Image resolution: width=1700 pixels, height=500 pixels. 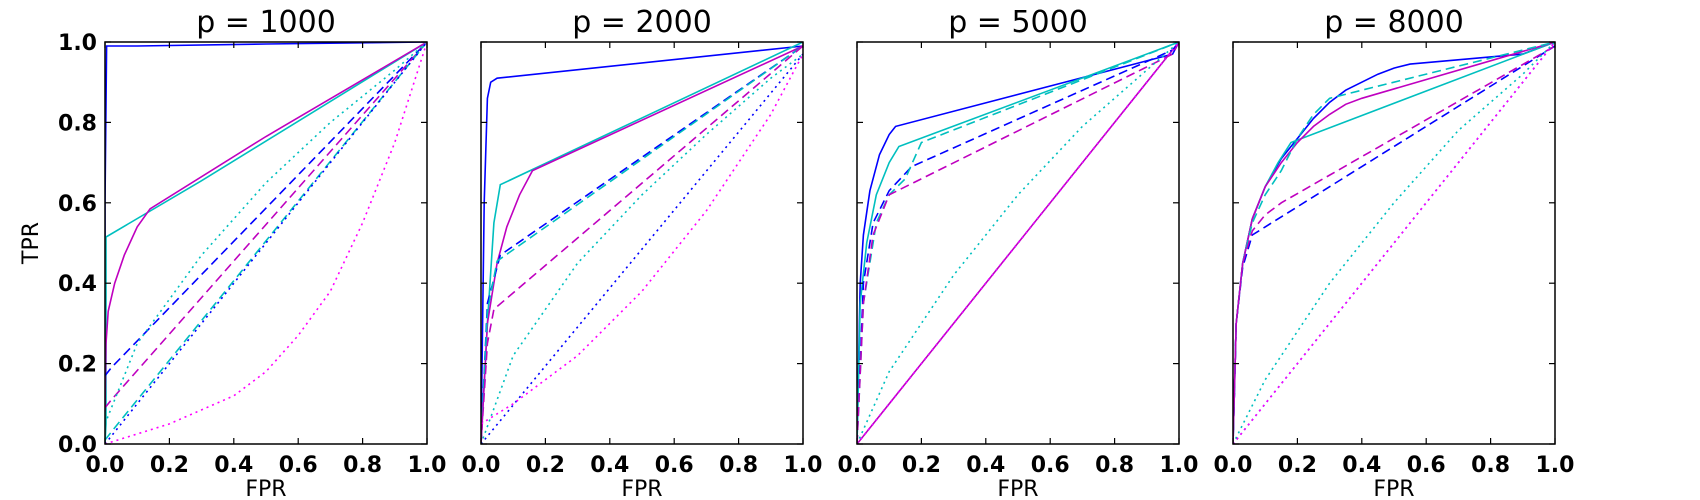 I want to click on y-tick-label: 0.4, so click(x=77, y=284).